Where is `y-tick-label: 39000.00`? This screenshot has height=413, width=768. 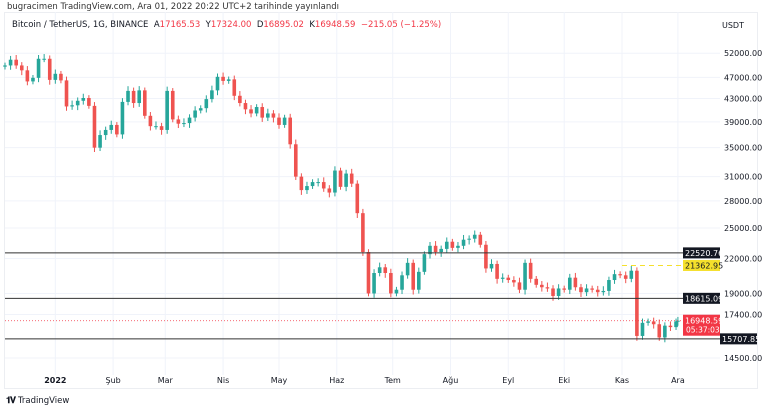 y-tick-label: 39000.00 is located at coordinates (743, 122).